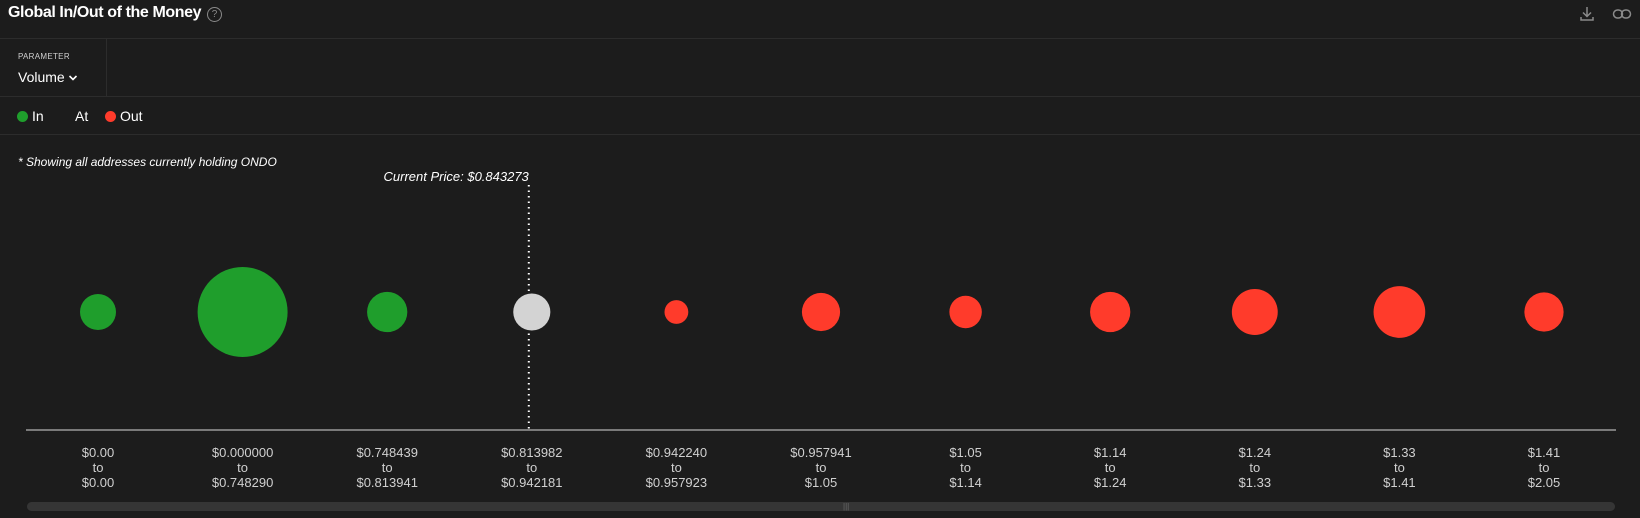 Image resolution: width=1640 pixels, height=518 pixels. I want to click on parameter-row: PARAMETER Volume, so click(820, 67).